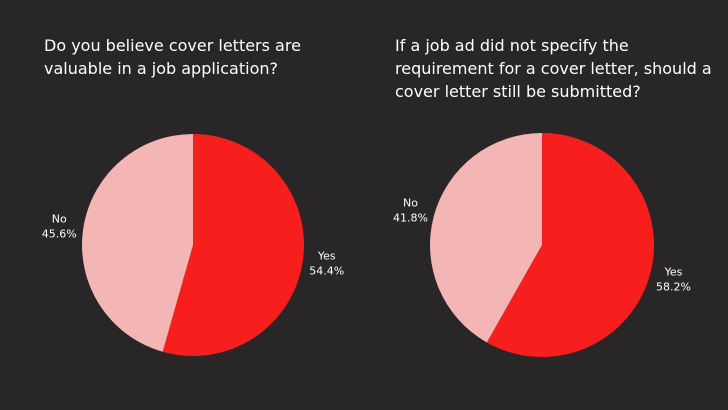 The width and height of the screenshot is (728, 410). What do you see at coordinates (326, 271) in the screenshot?
I see `value-label: 54.4%` at bounding box center [326, 271].